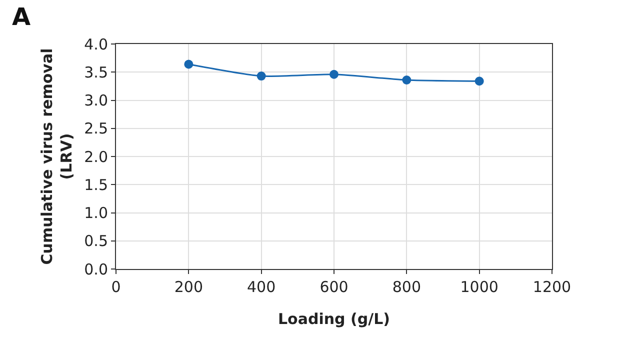 The width and height of the screenshot is (620, 350). Describe the element at coordinates (406, 287) in the screenshot. I see `x-tick-label: 800` at that location.